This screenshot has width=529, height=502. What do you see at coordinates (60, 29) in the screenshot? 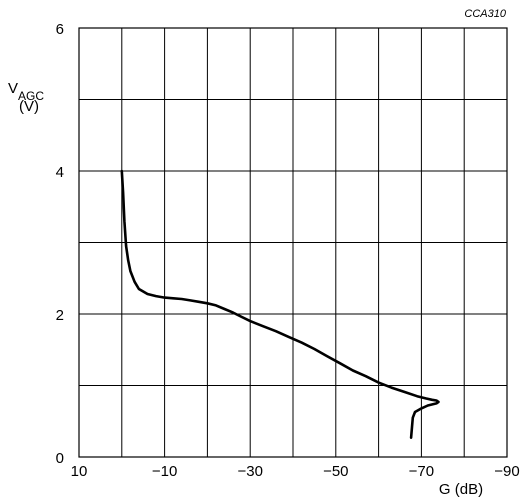
I see `y-tick-label: 6` at bounding box center [60, 29].